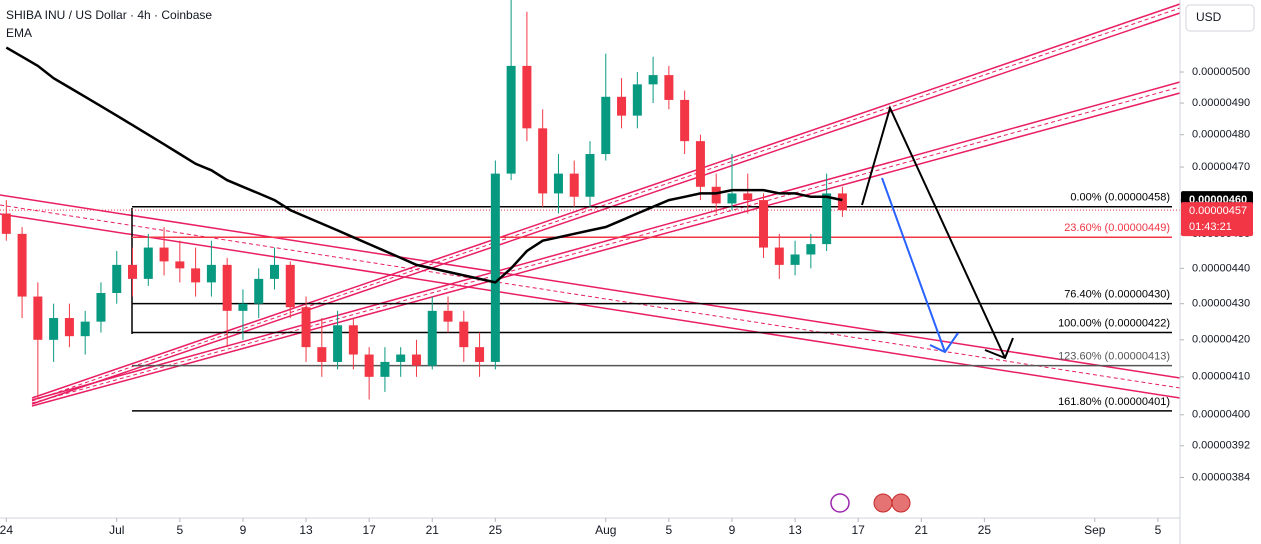 The width and height of the screenshot is (1261, 544). What do you see at coordinates (1210, 227) in the screenshot?
I see `price-countdown: 01:43:21` at bounding box center [1210, 227].